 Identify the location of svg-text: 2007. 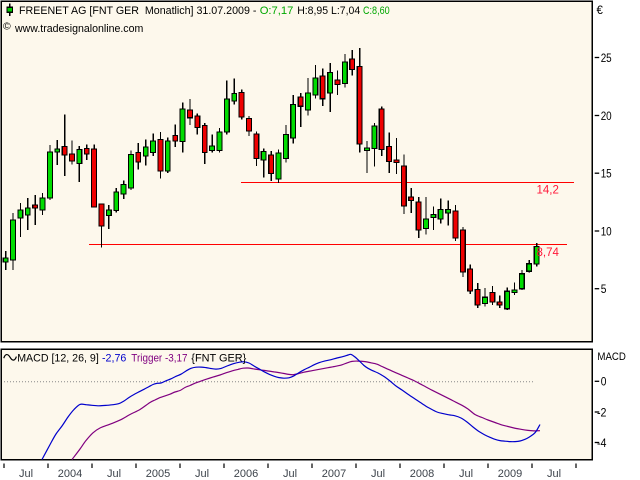
(334, 474).